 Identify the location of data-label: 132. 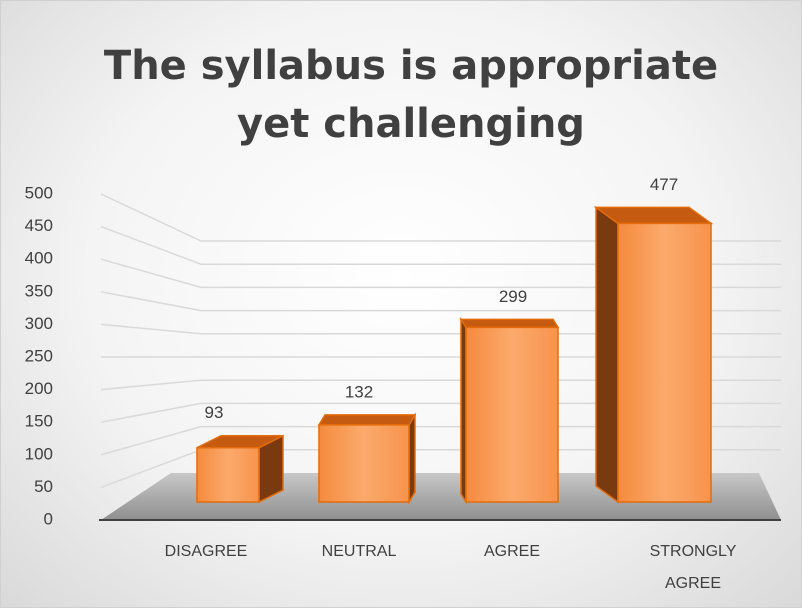
(359, 391).